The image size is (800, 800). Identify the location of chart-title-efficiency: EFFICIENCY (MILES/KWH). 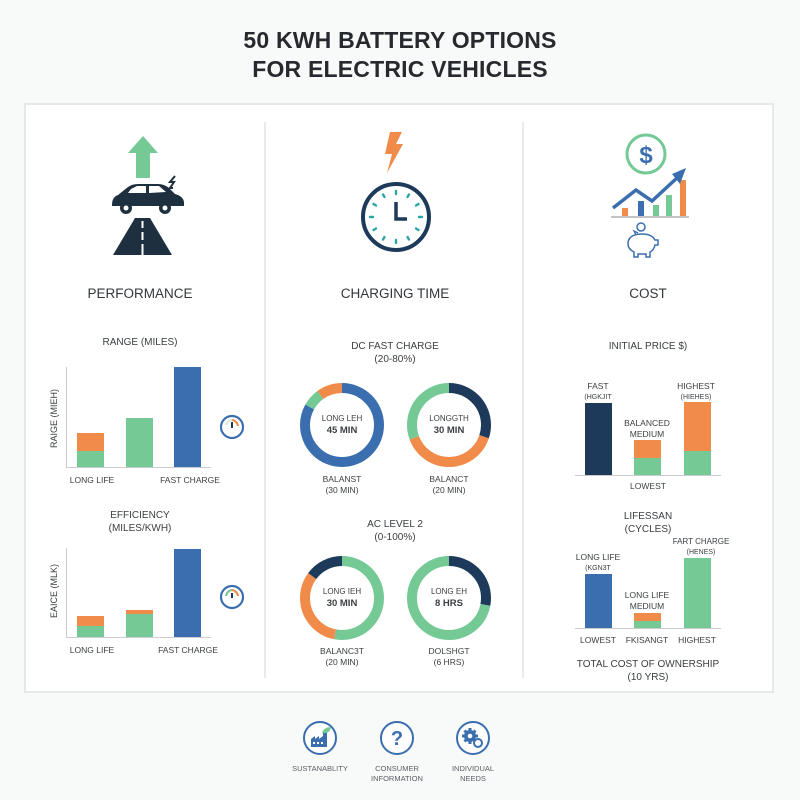
(140, 522).